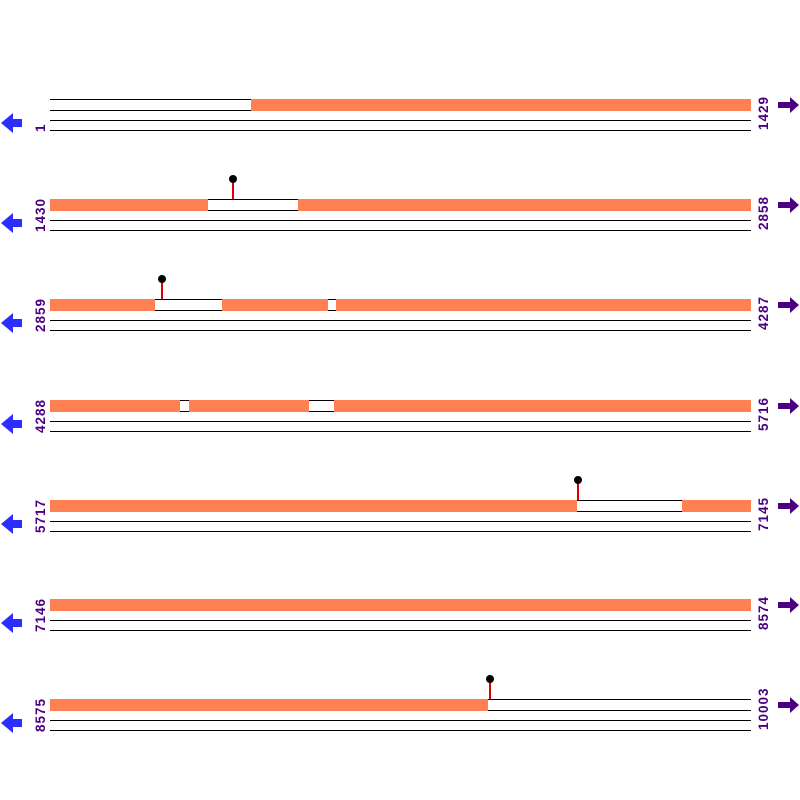 The height and width of the screenshot is (800, 800). What do you see at coordinates (40, 127) in the screenshot?
I see `row-start-coordinate: 1` at bounding box center [40, 127].